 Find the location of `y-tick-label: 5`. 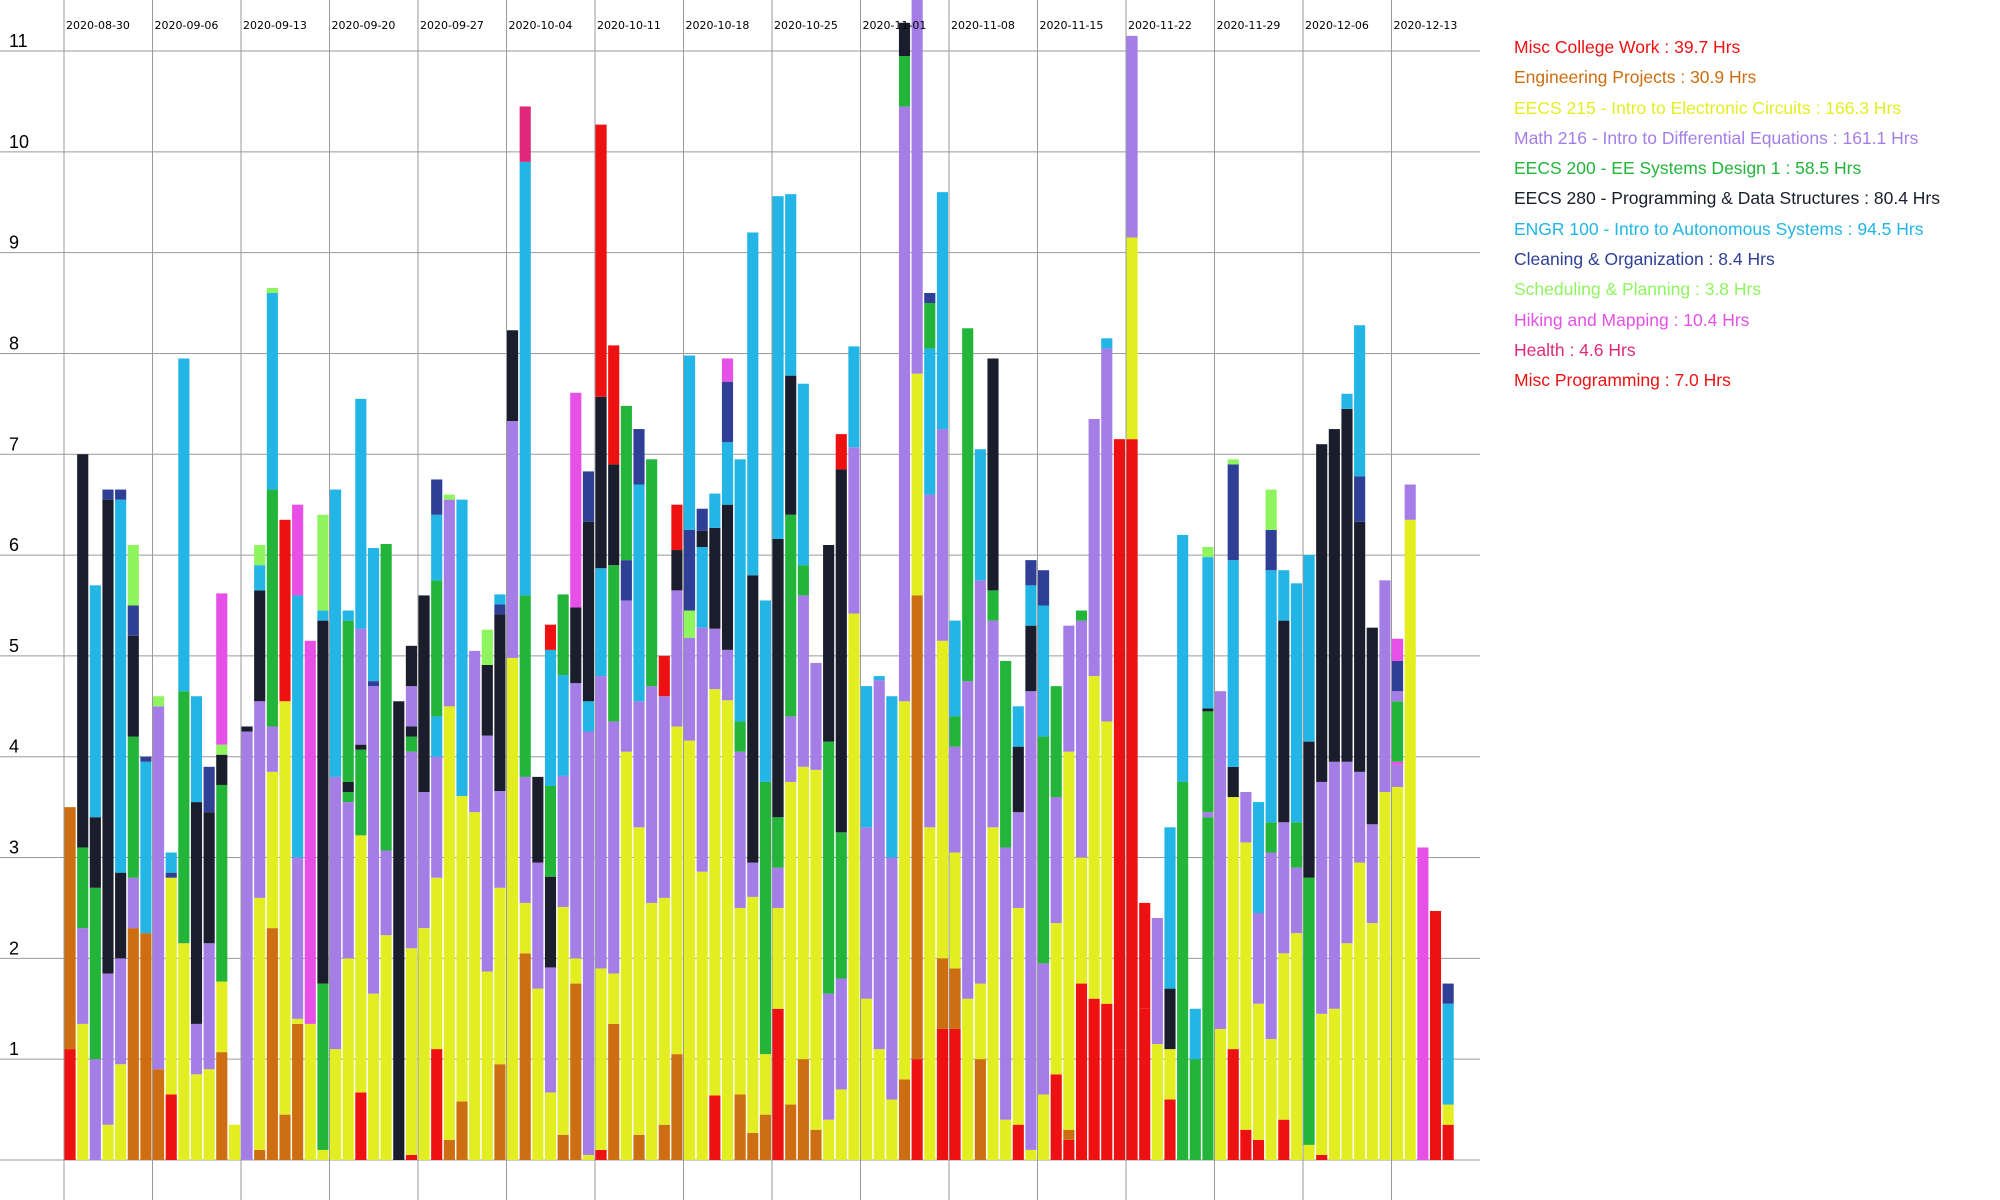

y-tick-label: 5 is located at coordinates (14, 646).